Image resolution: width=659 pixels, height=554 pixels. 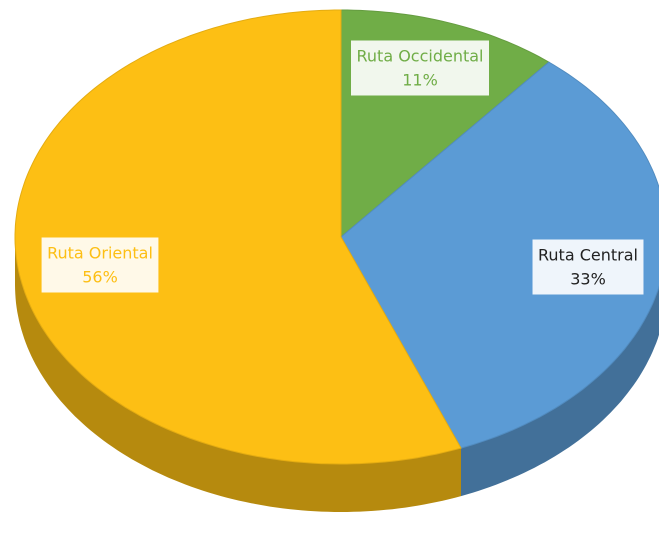 I want to click on data-label: Ruta Occidental 11%, so click(x=420, y=68).